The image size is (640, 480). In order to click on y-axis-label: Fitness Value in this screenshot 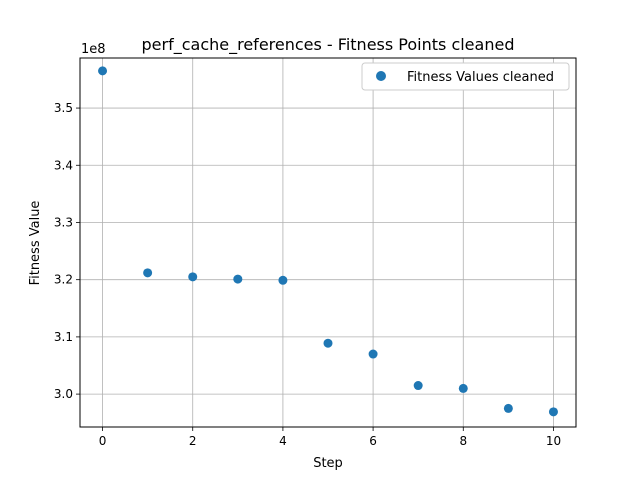, I will do `click(35, 243)`.